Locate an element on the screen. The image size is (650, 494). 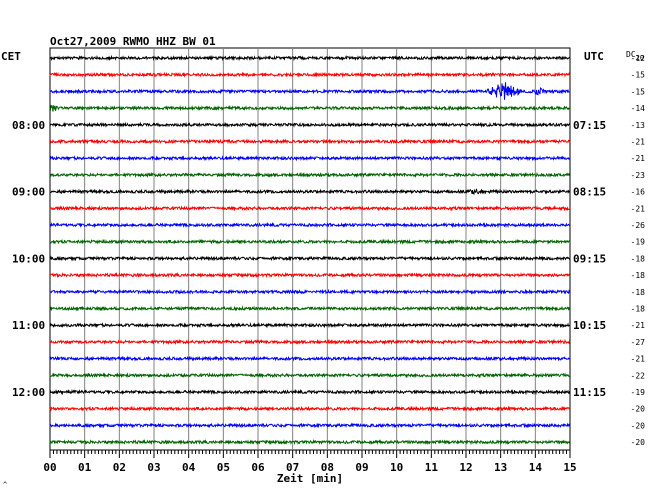
x-tick-label: 01 is located at coordinates (85, 467).